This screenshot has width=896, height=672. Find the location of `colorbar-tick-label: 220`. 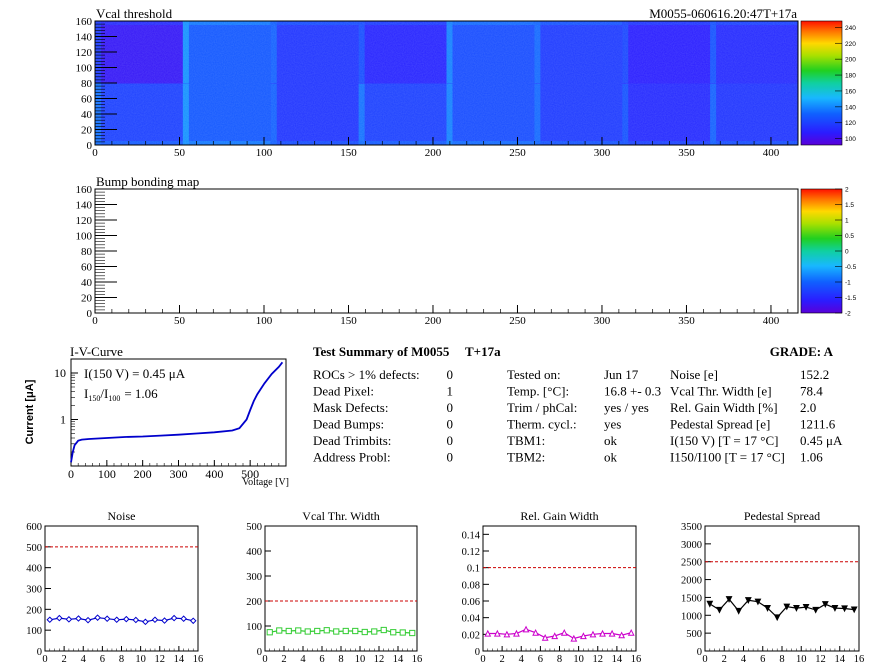

colorbar-tick-label: 220 is located at coordinates (850, 44).